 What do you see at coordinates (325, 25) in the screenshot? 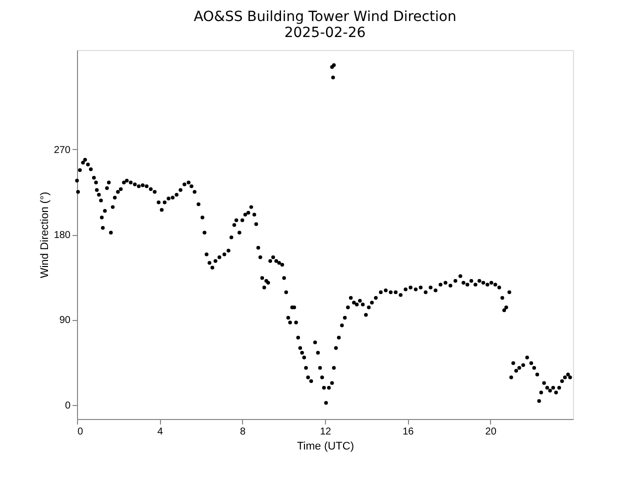
I see `chart-title: AO&SS Building Tower Wind Direction 2025-02-26` at bounding box center [325, 25].